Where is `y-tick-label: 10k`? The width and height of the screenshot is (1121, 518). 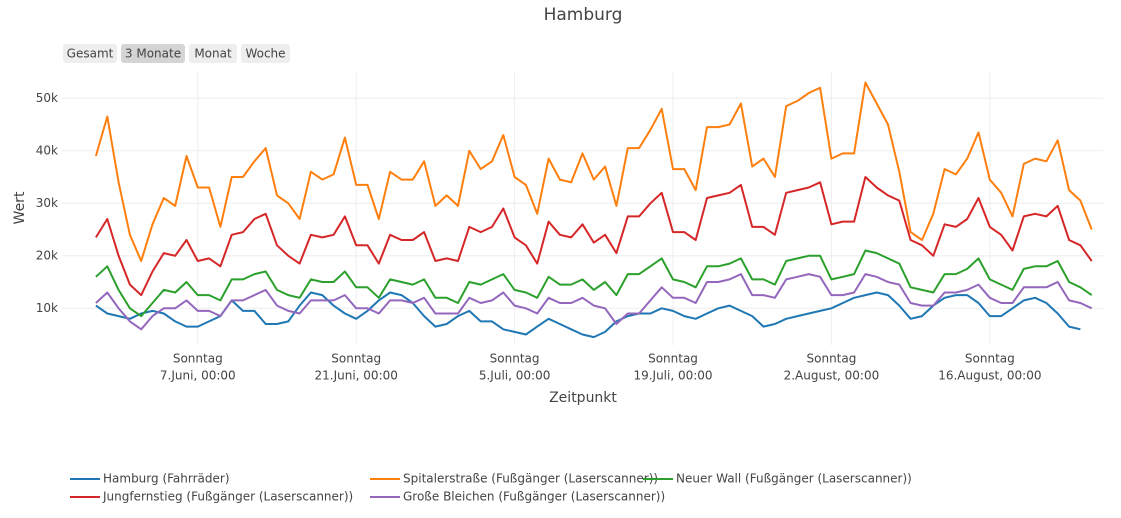
y-tick-label: 10k is located at coordinates (47, 308).